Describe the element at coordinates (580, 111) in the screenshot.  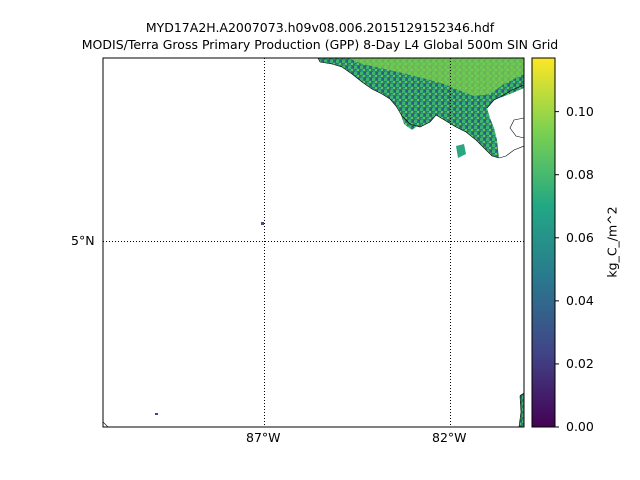
I see `colorbar-tick-label: 0.10` at that location.